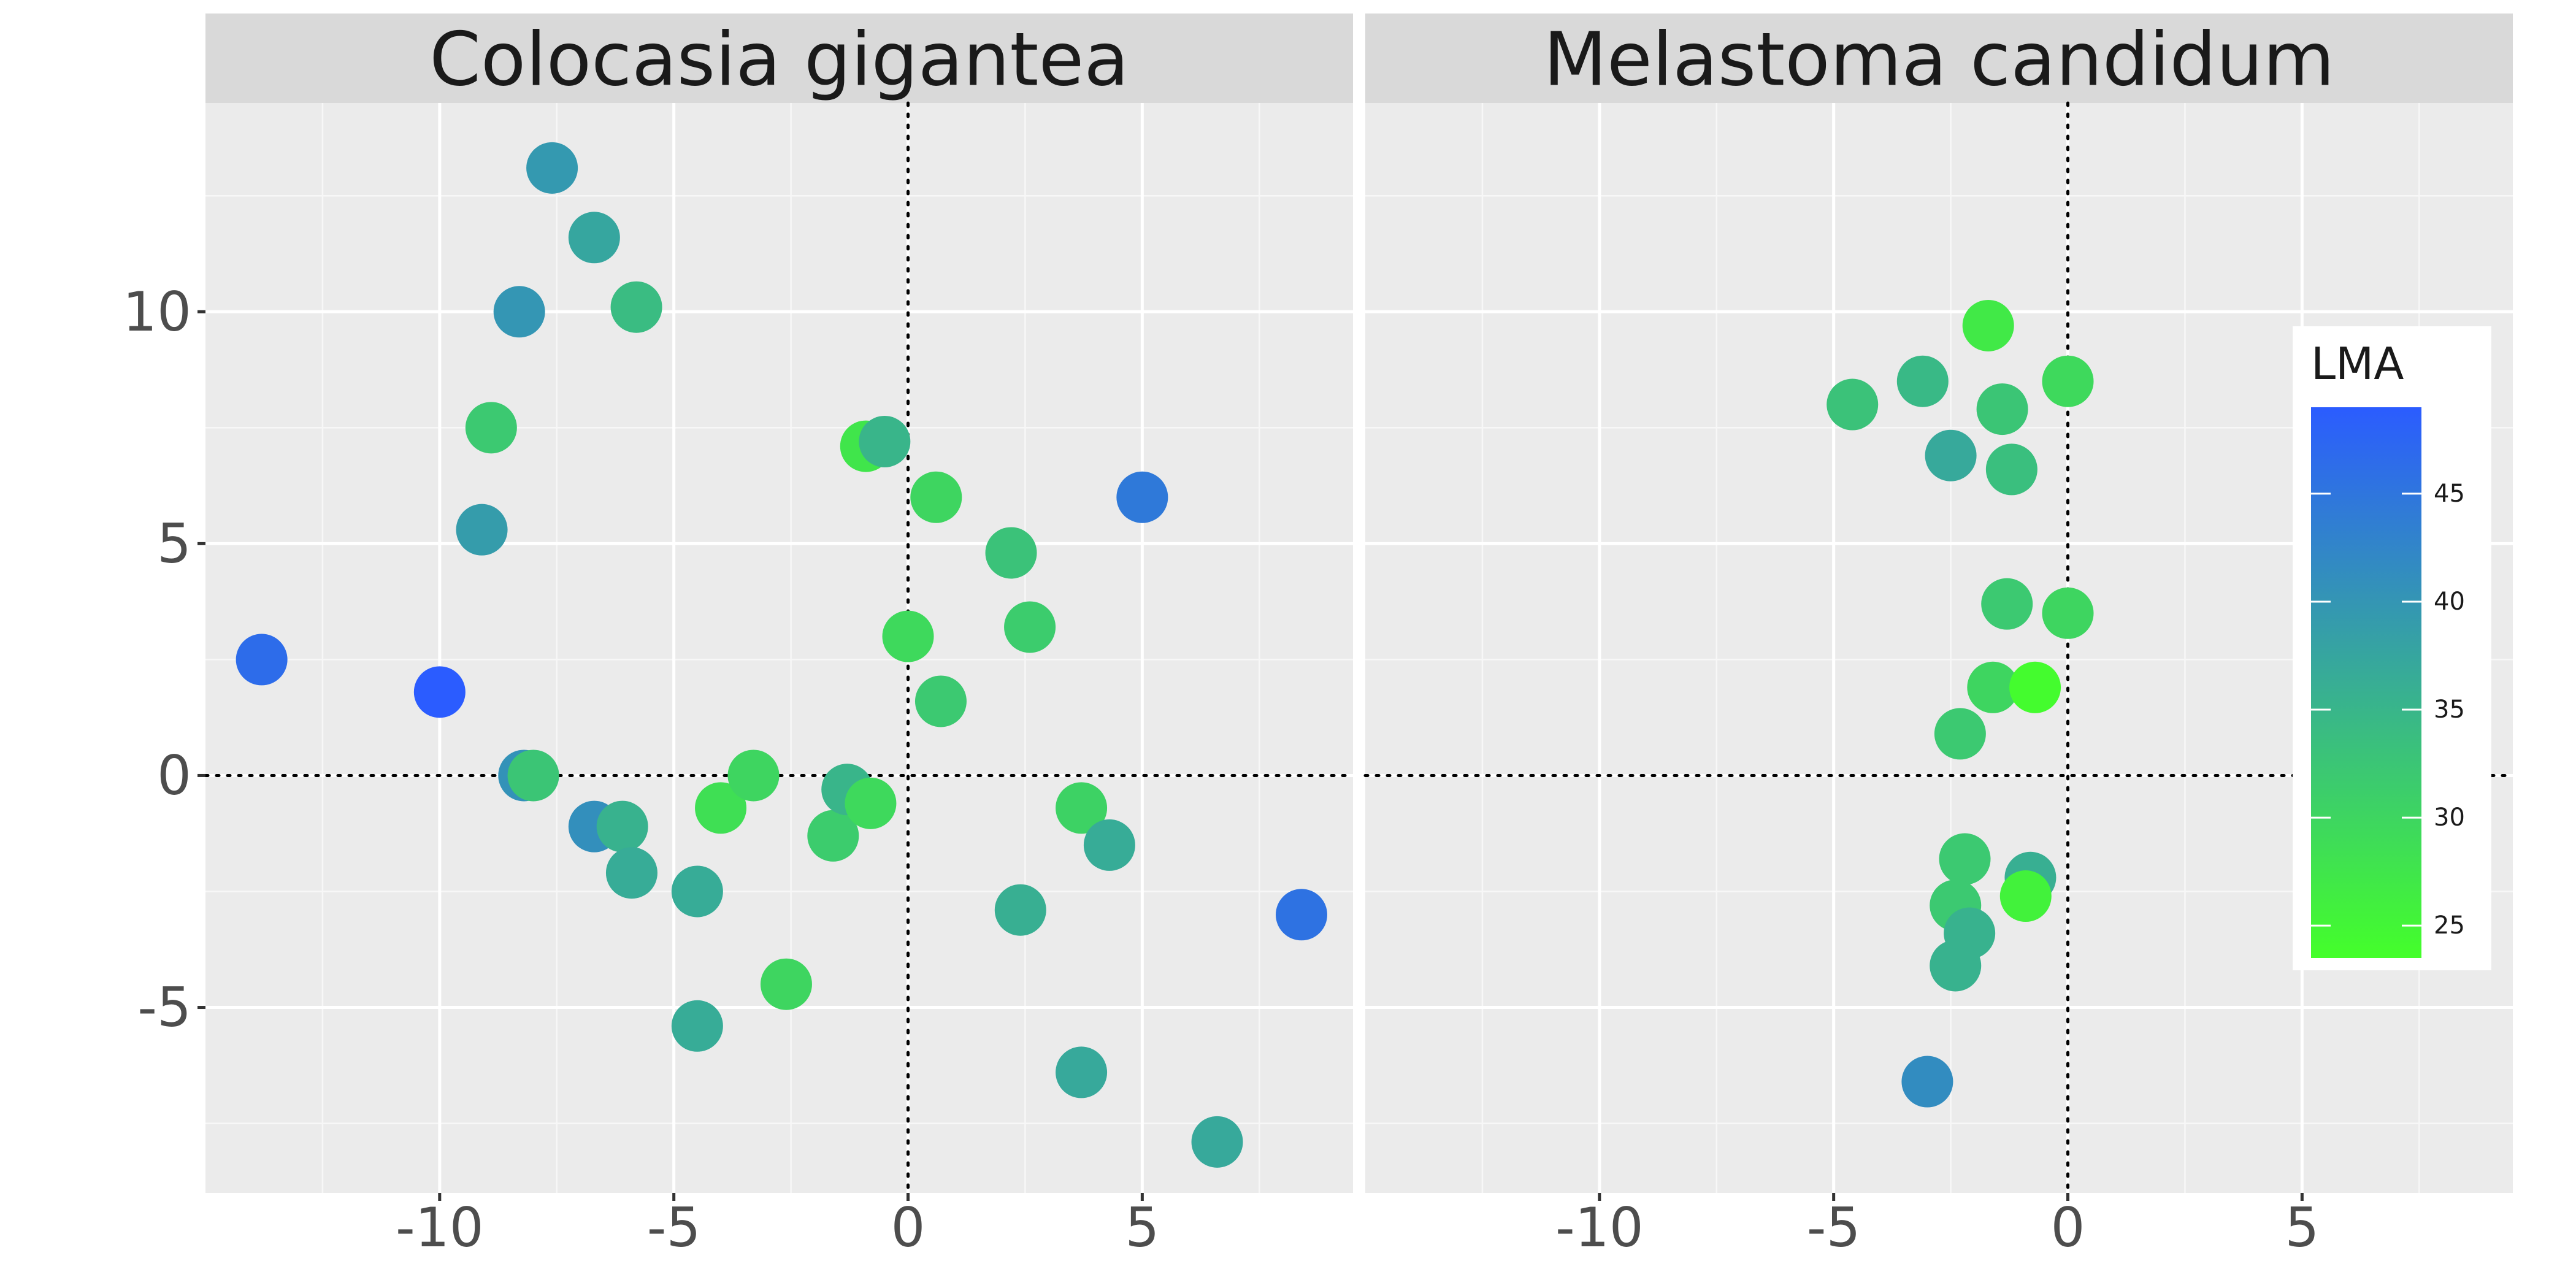  I want to click on panel-2-points, so click(1960, 703).